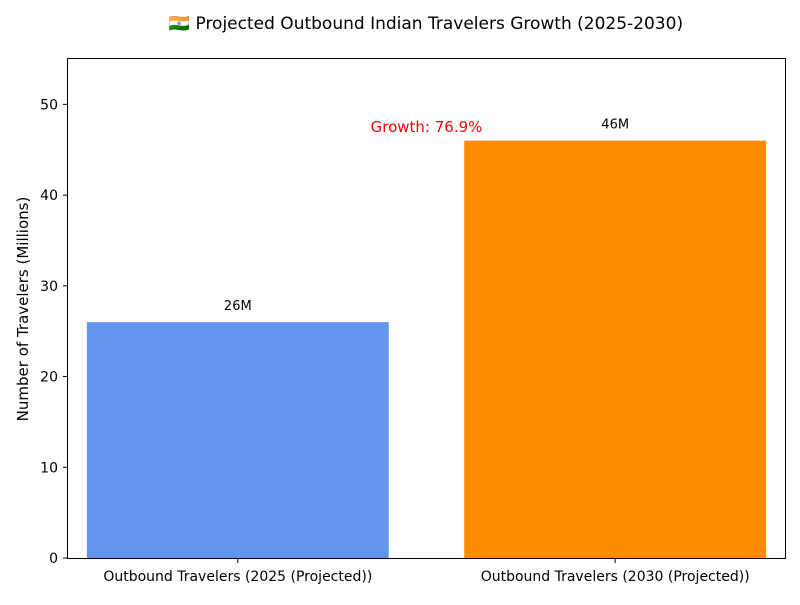  Describe the element at coordinates (427, 127) in the screenshot. I see `growth-annotation: Growth: 76.9%` at that location.